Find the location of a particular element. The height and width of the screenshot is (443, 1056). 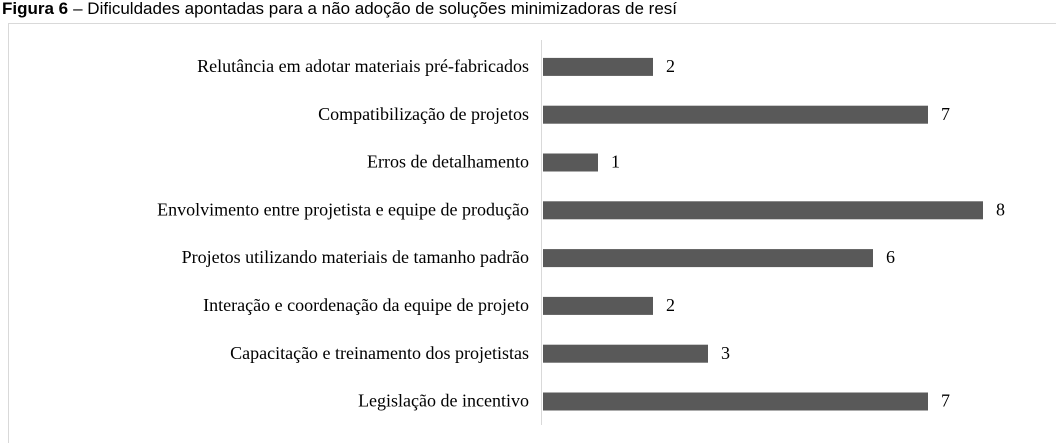

category-label: Compatibilização de projetos is located at coordinates (423, 114).